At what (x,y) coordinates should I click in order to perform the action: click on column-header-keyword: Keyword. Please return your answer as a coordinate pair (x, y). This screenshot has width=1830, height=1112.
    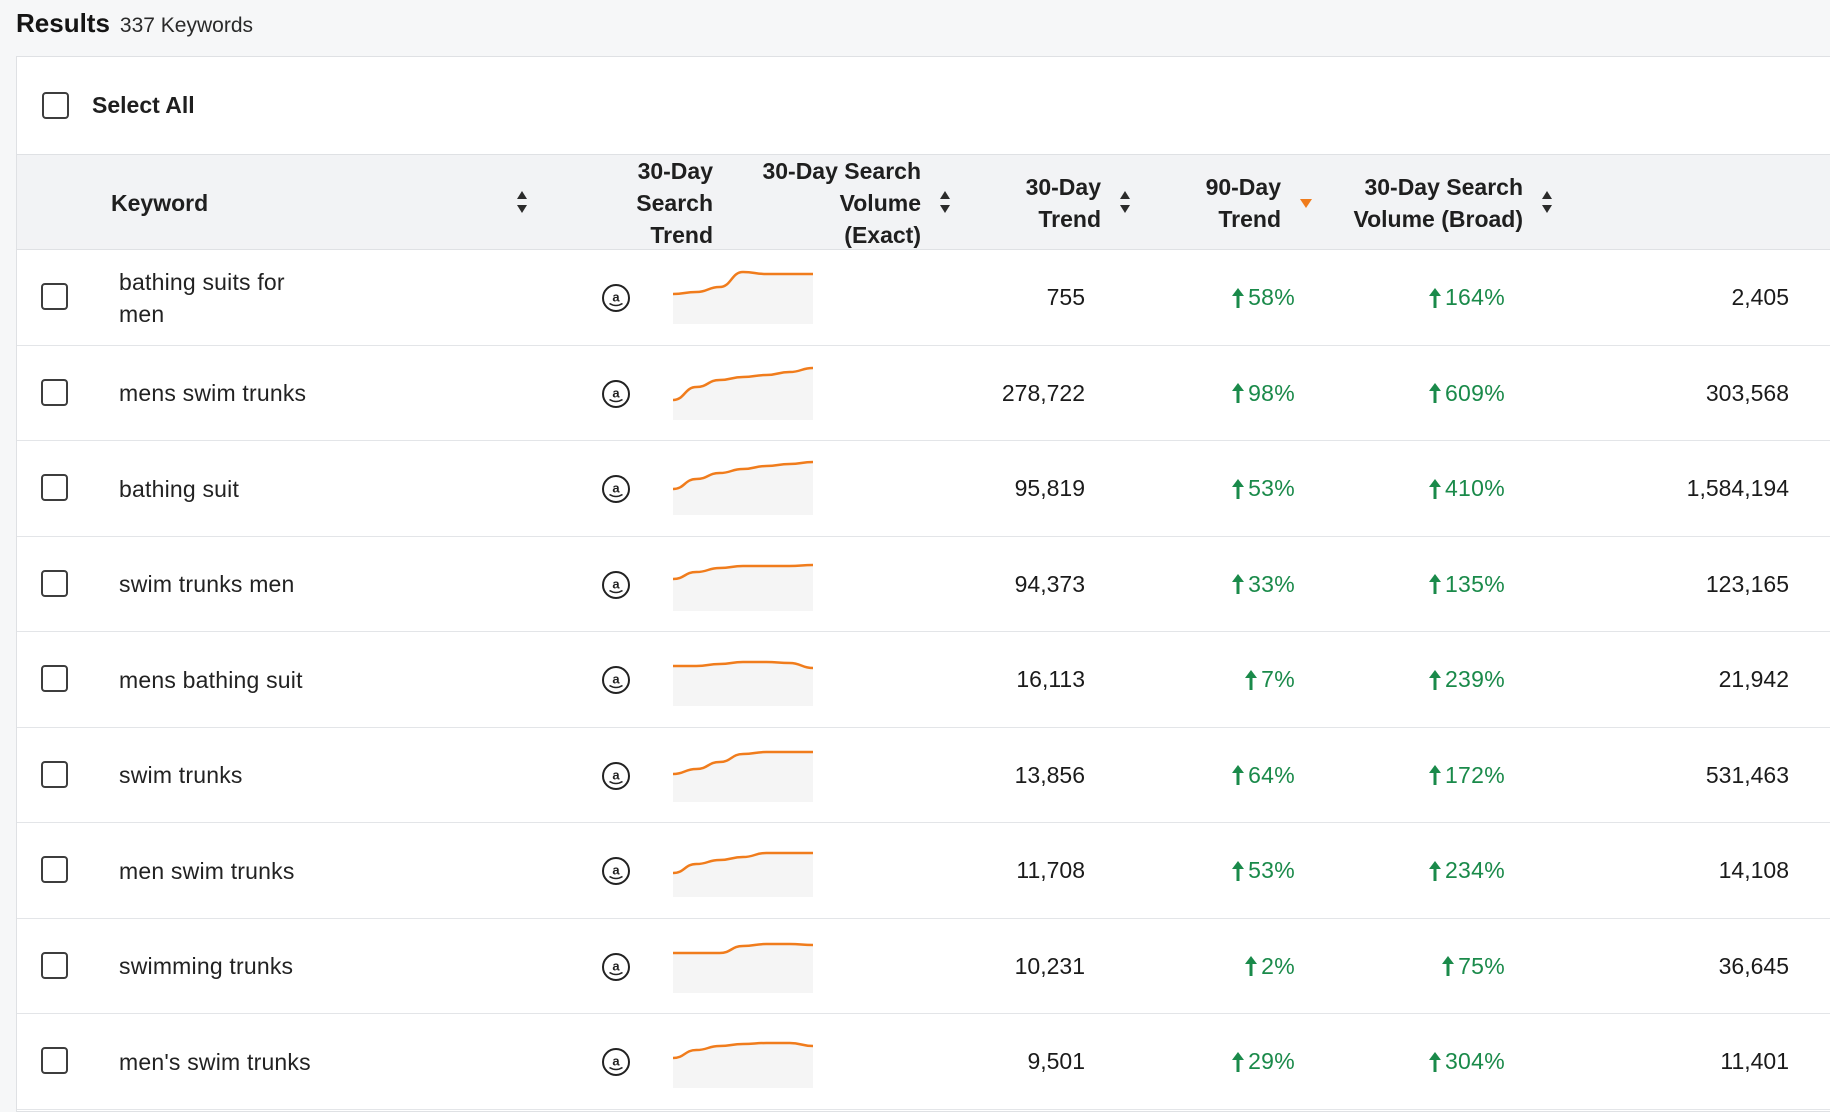
    Looking at the image, I should click on (159, 202).